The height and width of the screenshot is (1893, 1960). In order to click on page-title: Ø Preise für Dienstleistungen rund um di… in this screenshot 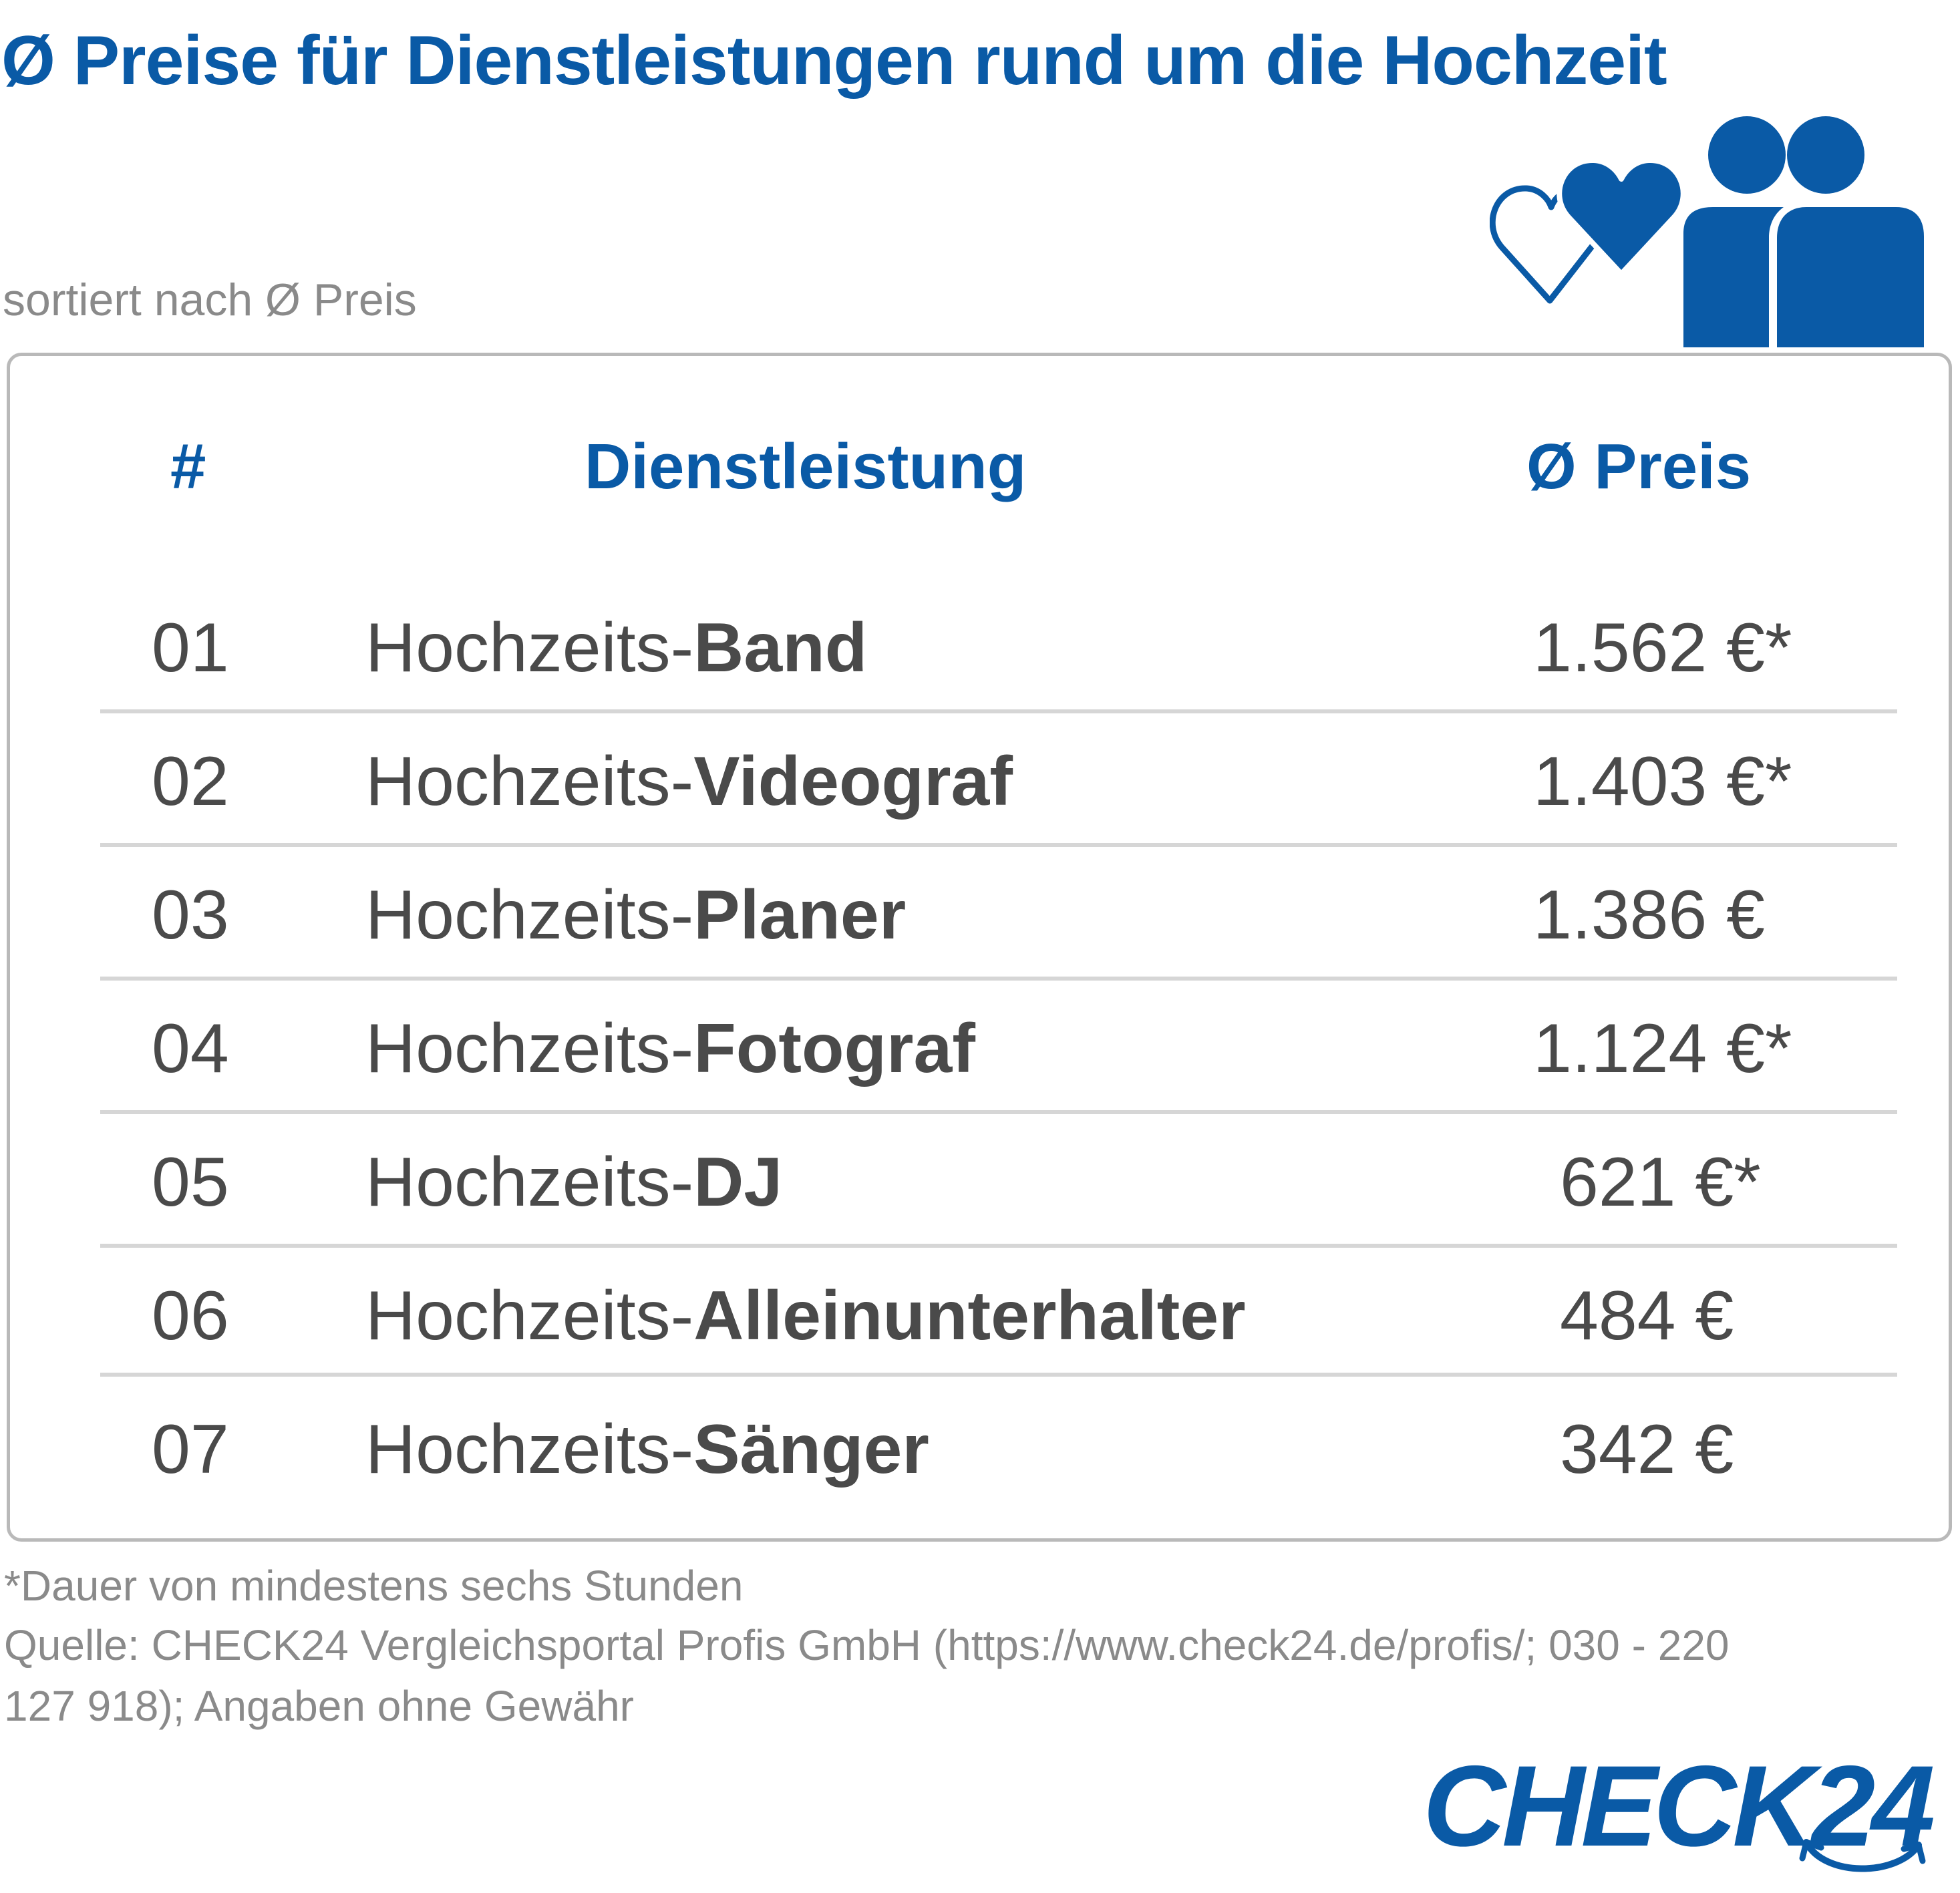, I will do `click(834, 61)`.